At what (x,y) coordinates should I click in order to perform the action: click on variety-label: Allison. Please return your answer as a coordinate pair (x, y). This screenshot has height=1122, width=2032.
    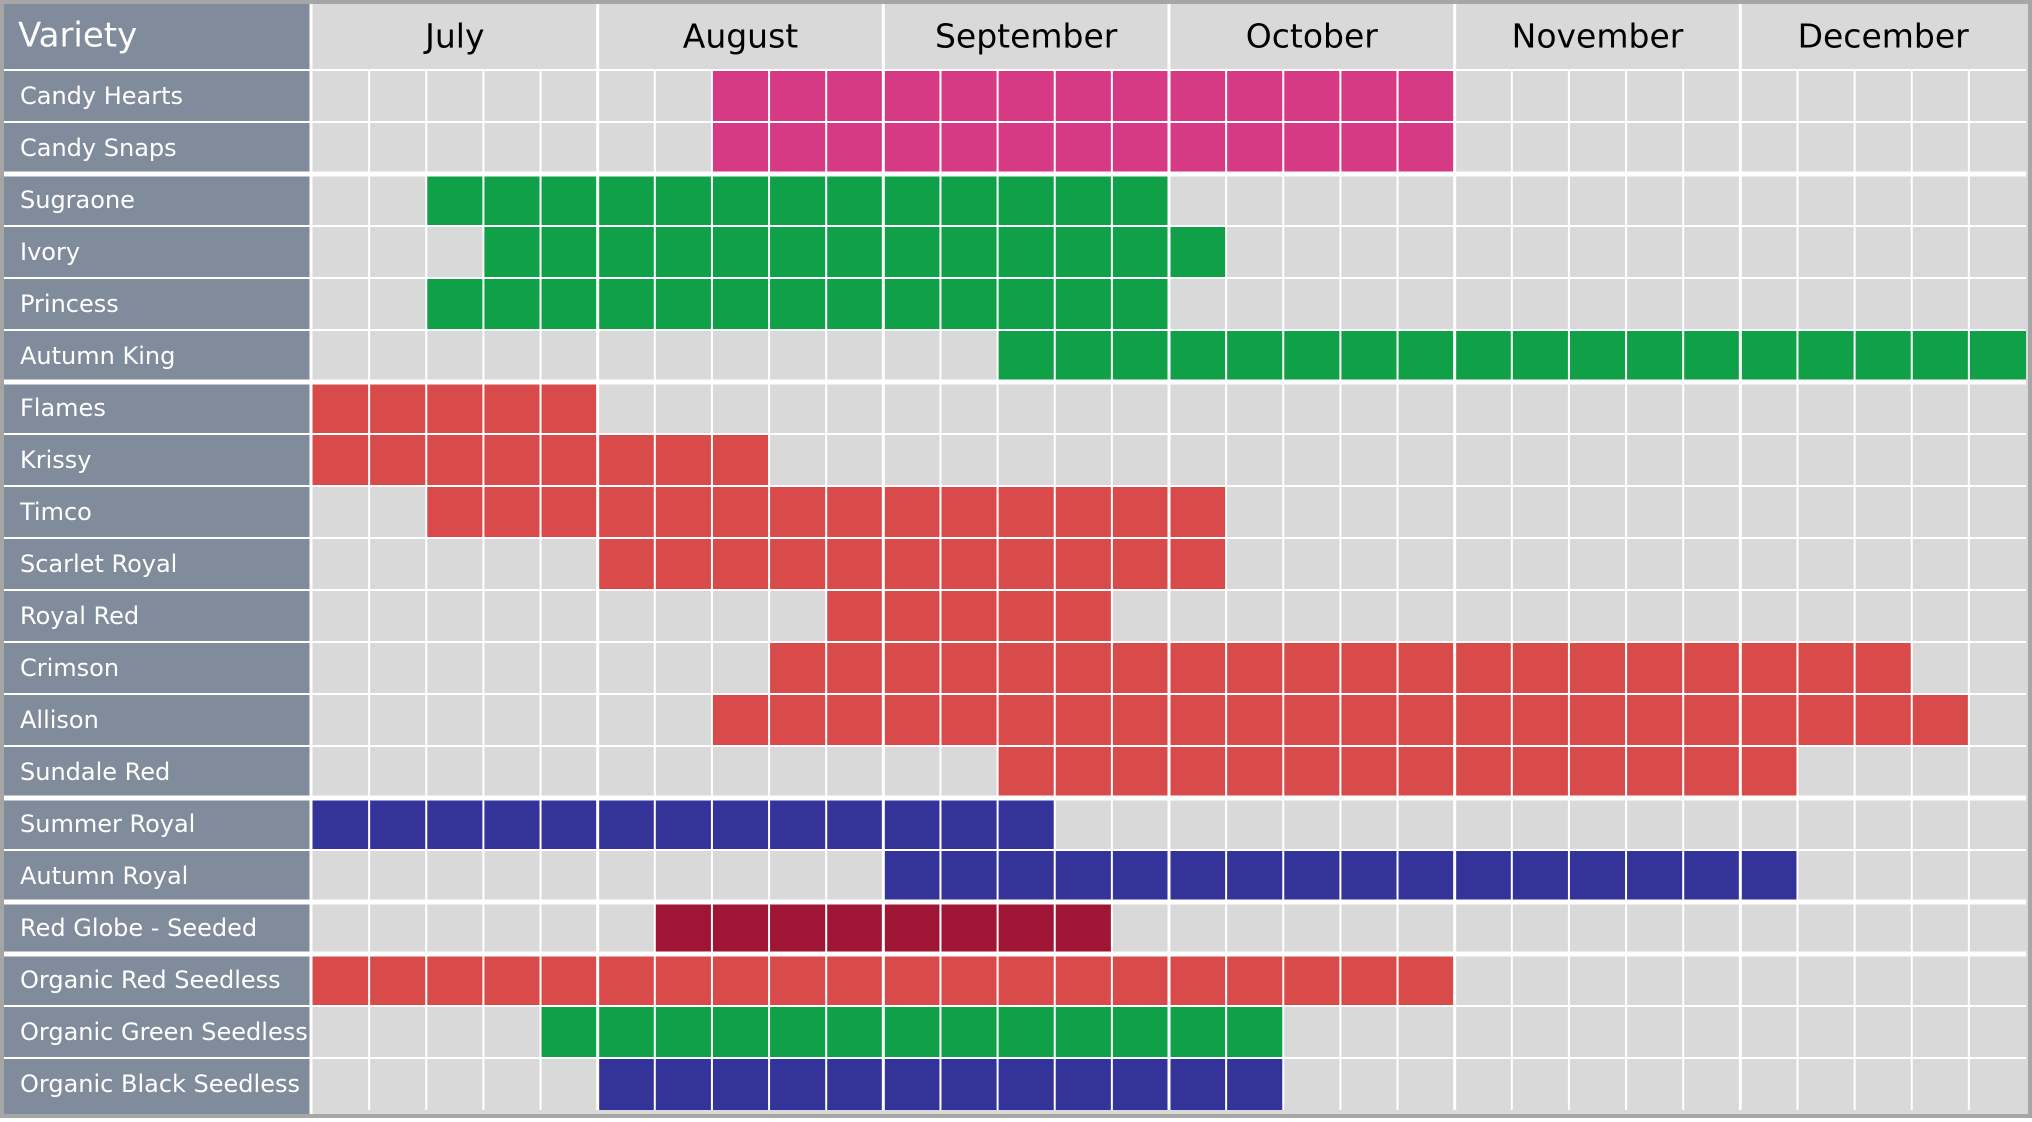
    Looking at the image, I should click on (59, 720).